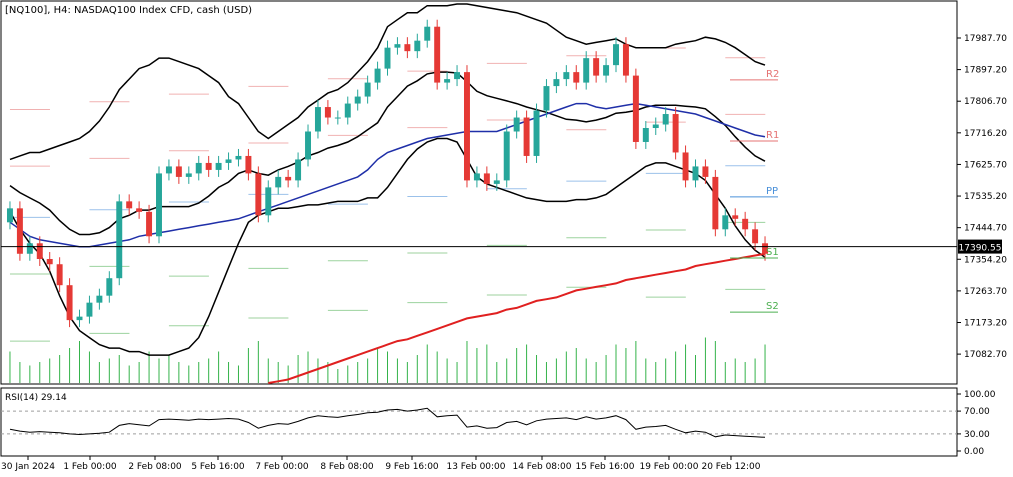 This screenshot has width=1013, height=477. Describe the element at coordinates (985, 323) in the screenshot. I see `price-tick-label: 17173.20` at that location.